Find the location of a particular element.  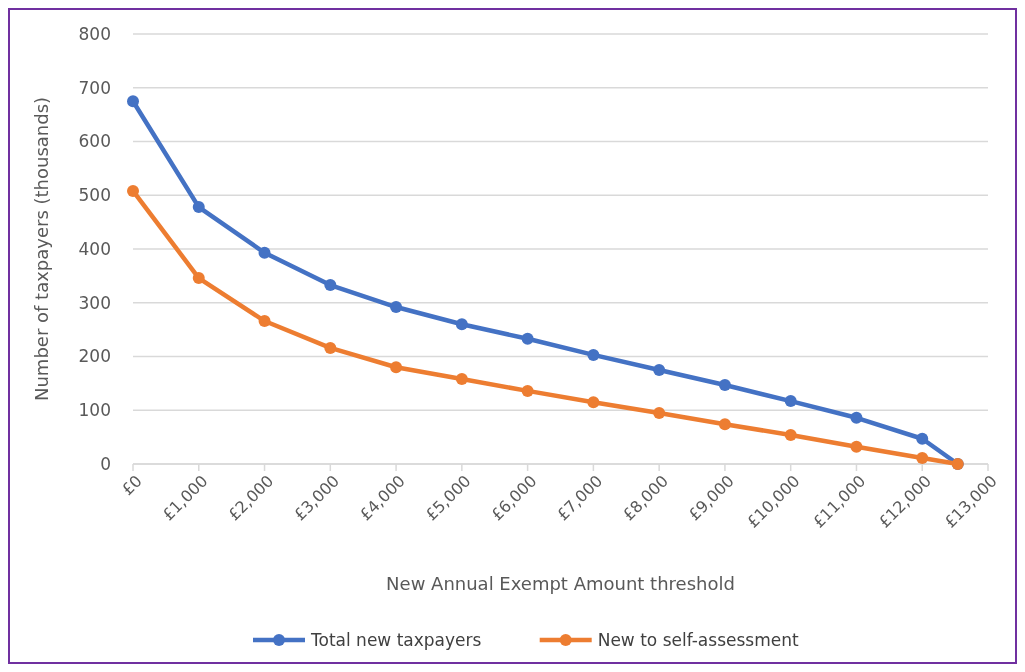

y-tick-label: 100 is located at coordinates (94, 410).